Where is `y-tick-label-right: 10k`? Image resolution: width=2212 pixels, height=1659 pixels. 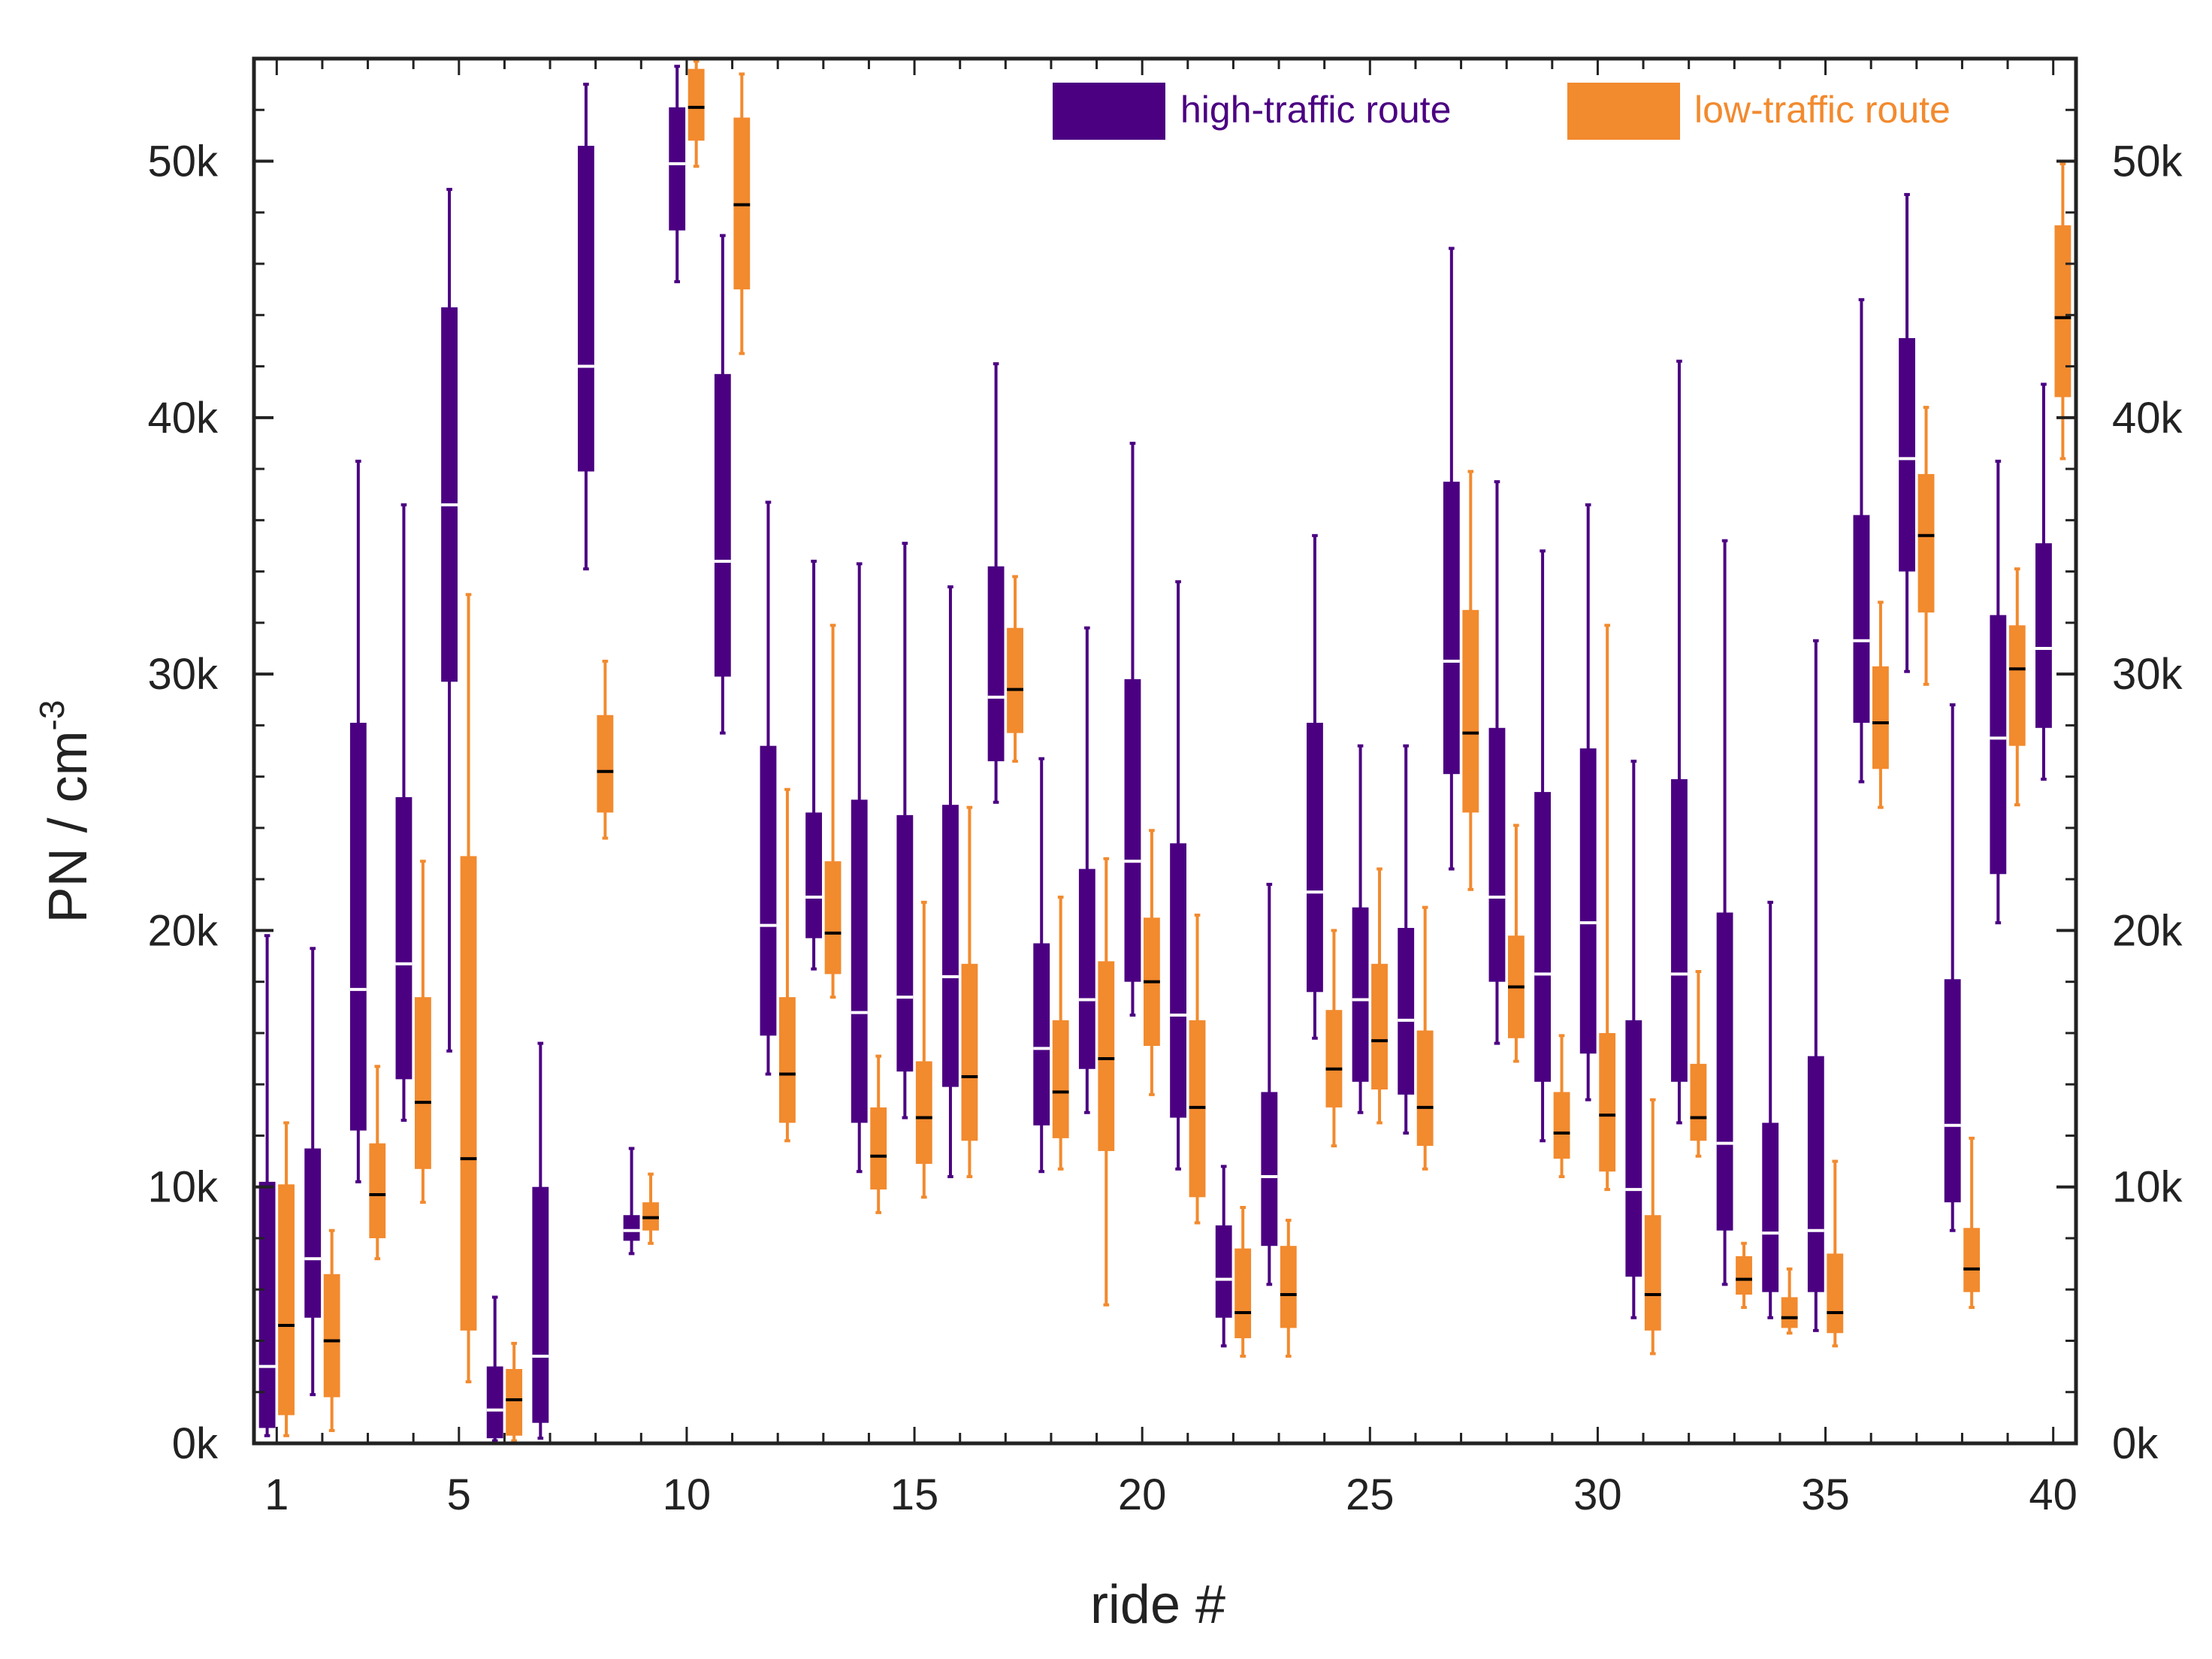
y-tick-label-right: 10k is located at coordinates (2147, 1187).